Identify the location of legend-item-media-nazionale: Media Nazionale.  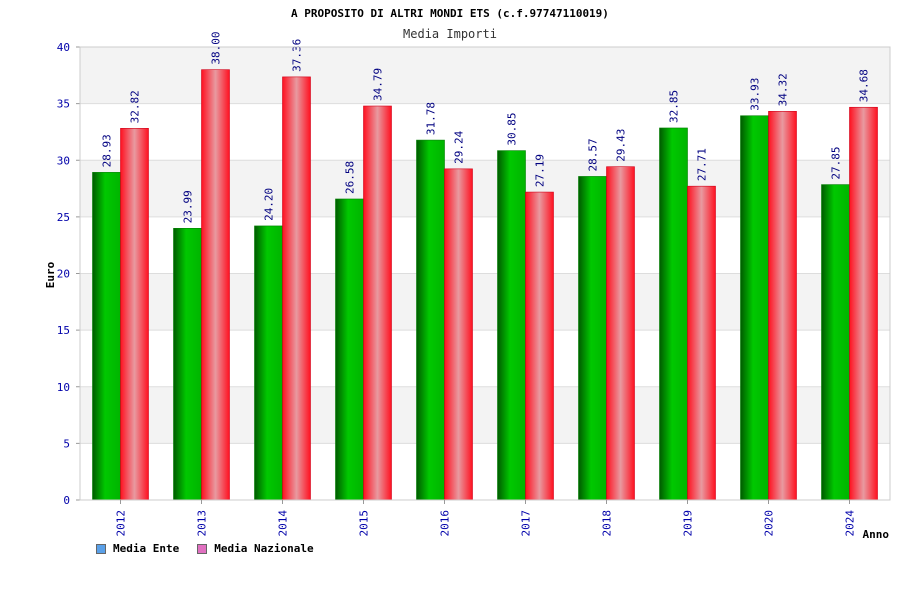
(255, 548).